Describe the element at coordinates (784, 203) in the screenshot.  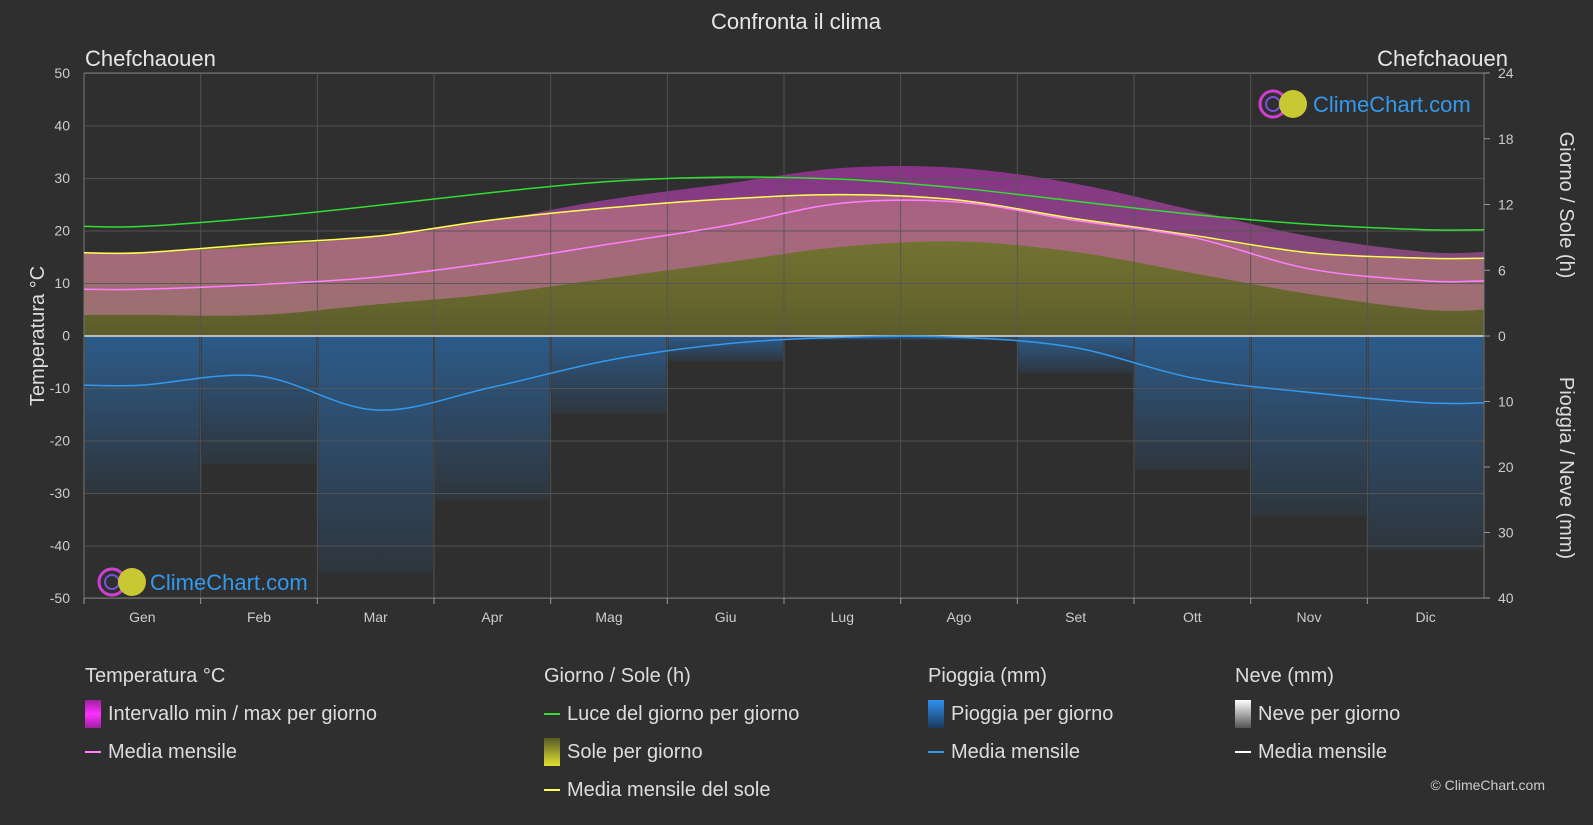
I see `daylight-line` at that location.